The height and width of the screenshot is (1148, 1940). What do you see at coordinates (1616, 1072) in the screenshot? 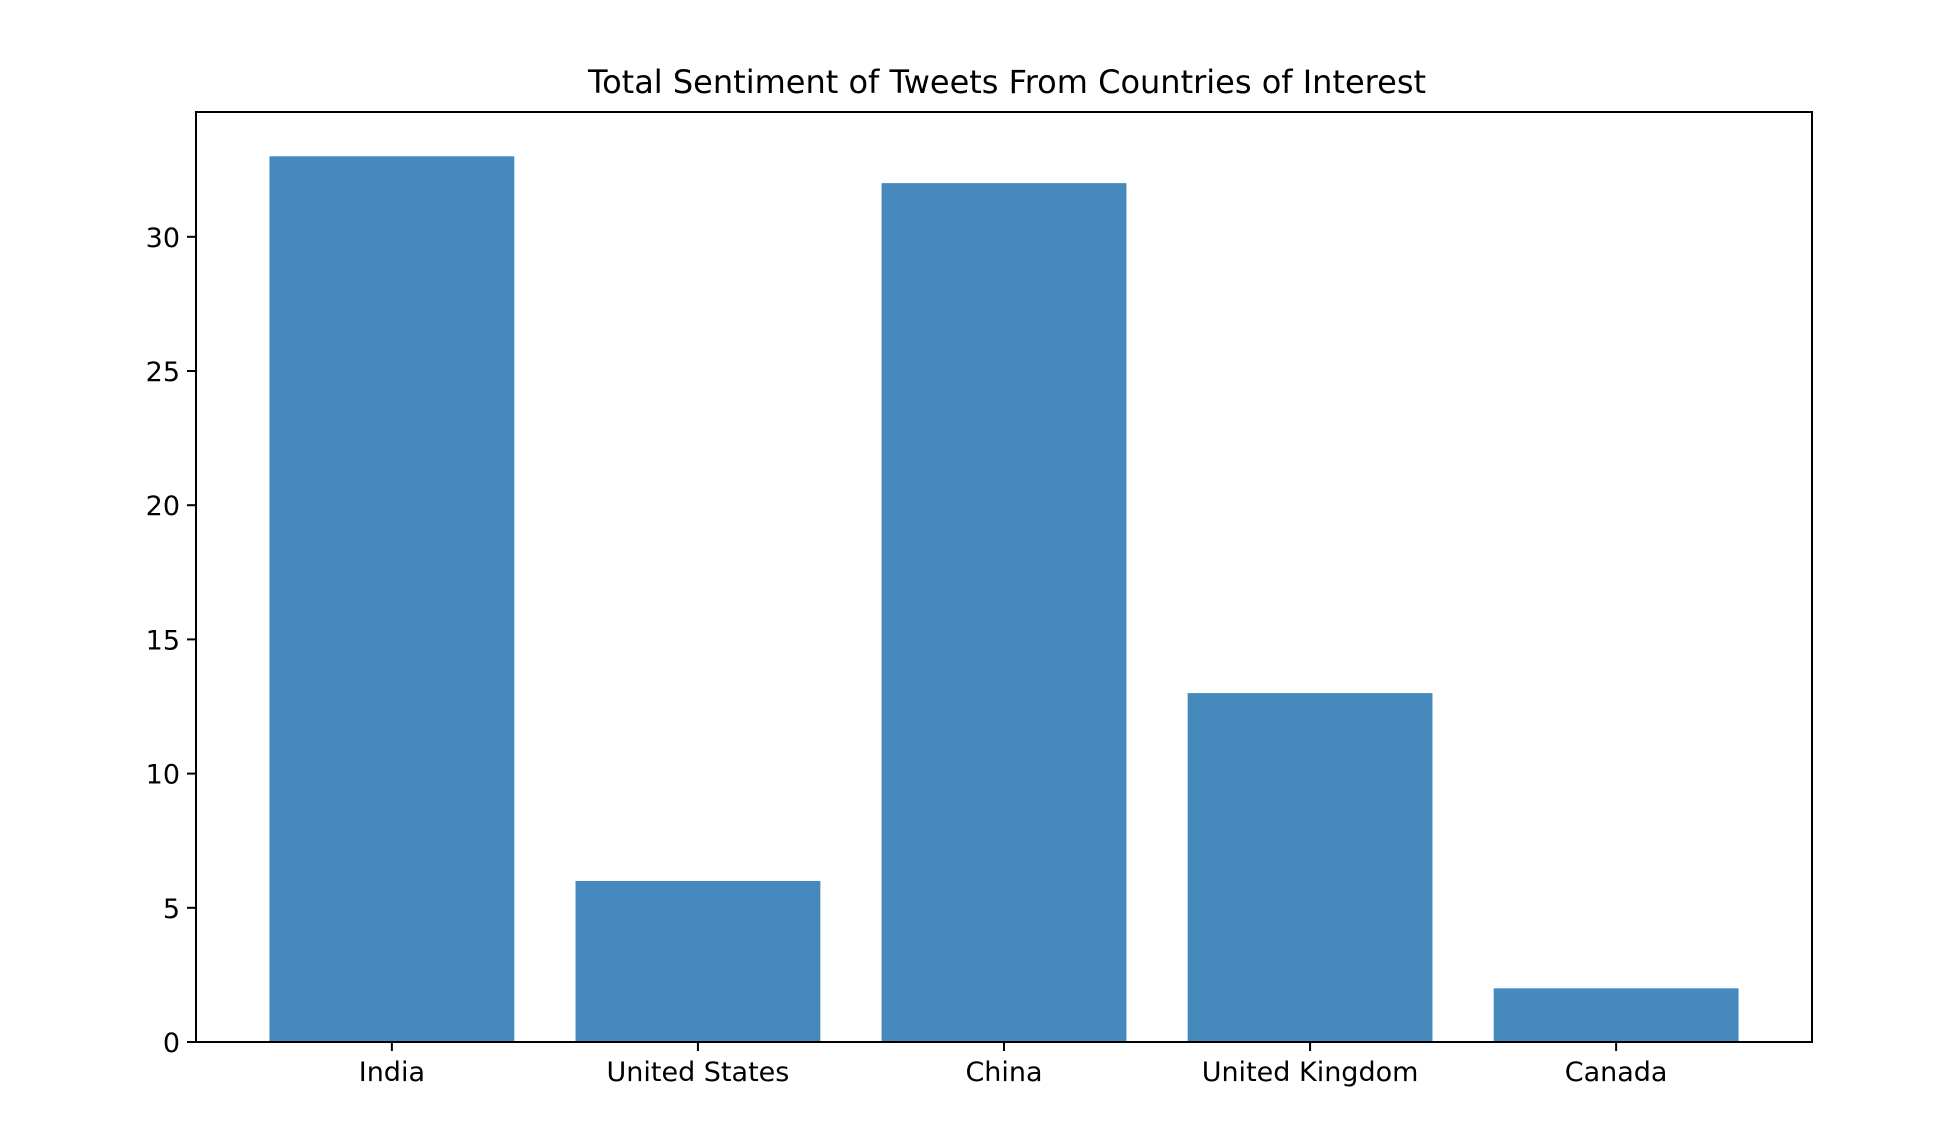
I see `x-tick-label: Canada` at bounding box center [1616, 1072].